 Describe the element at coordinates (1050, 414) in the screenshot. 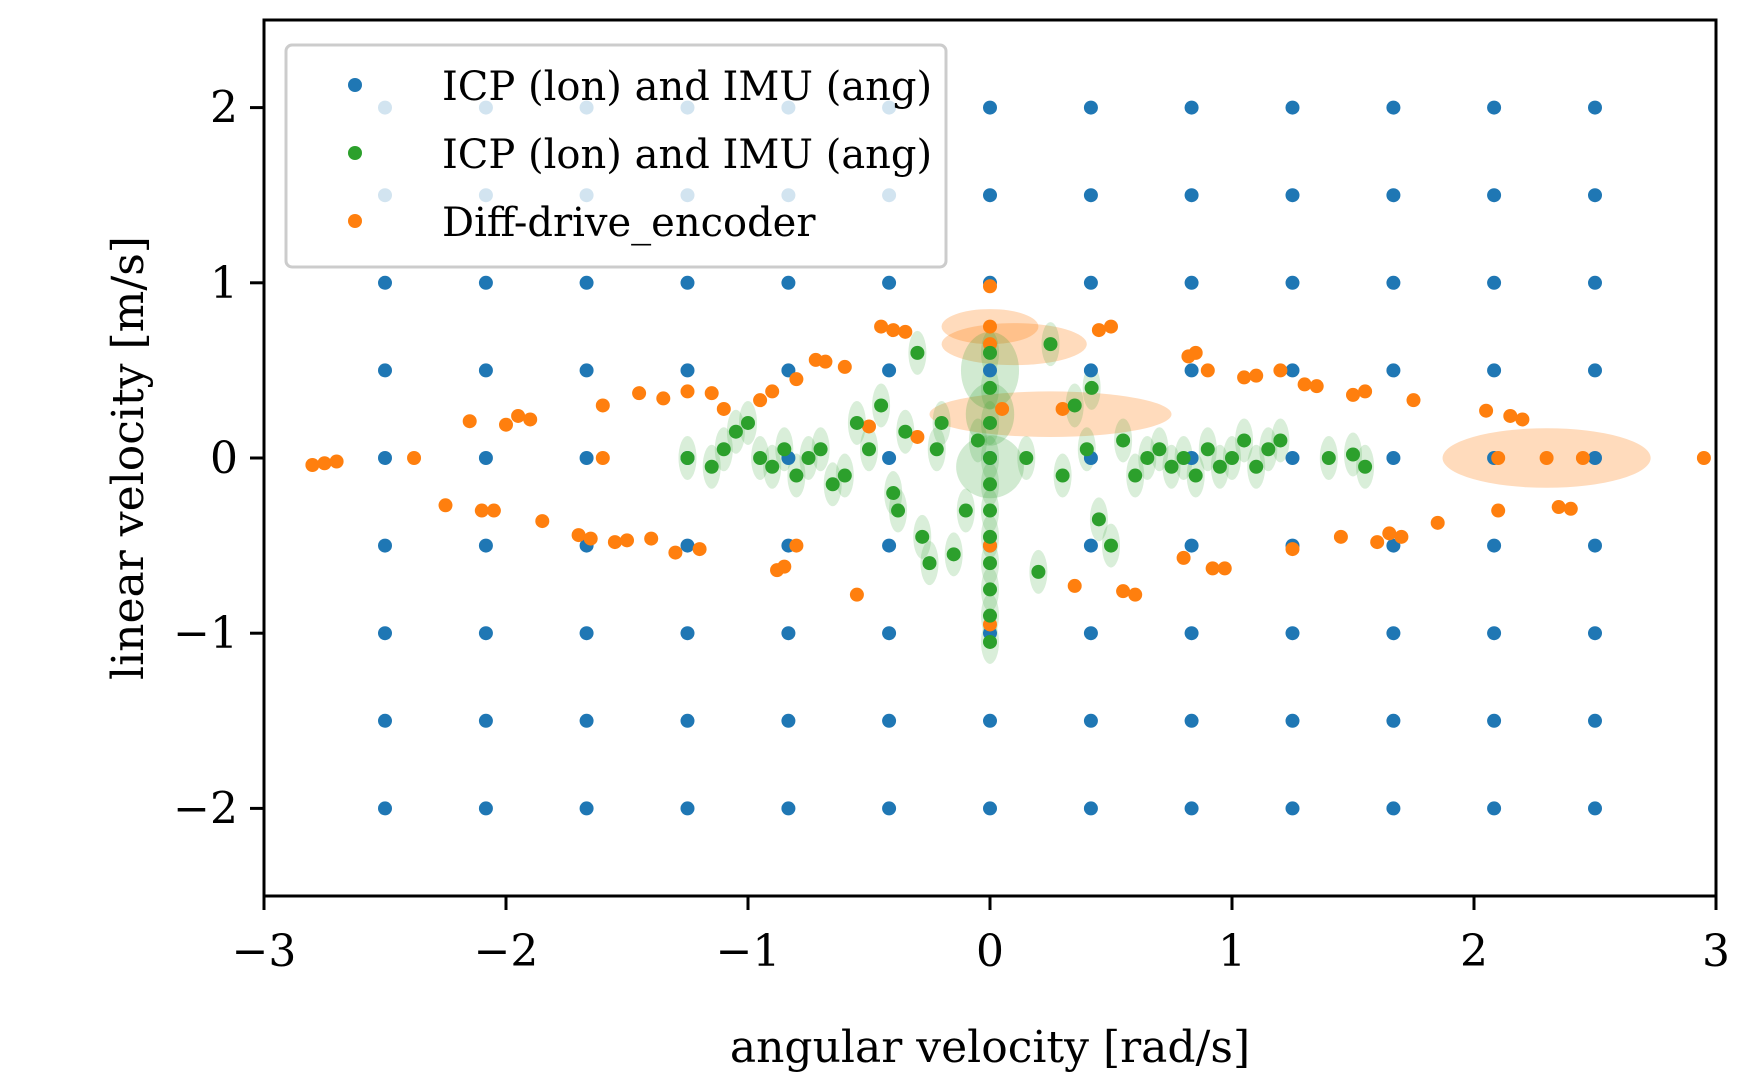

I see `uncertainty-ellipse-orange` at that location.